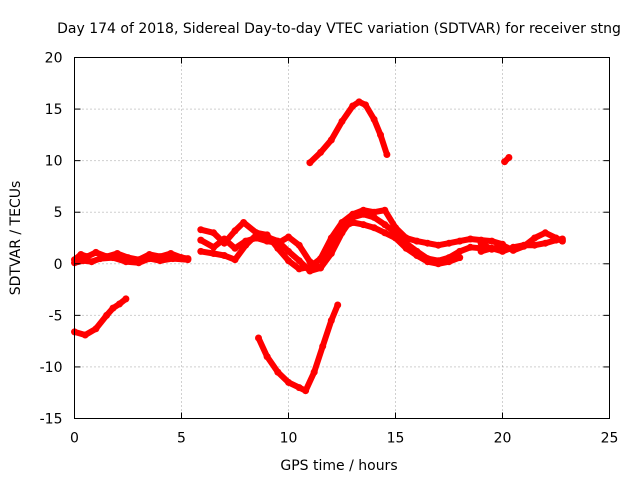  I want to click on series-arc-mid-c, so click(330, 247).